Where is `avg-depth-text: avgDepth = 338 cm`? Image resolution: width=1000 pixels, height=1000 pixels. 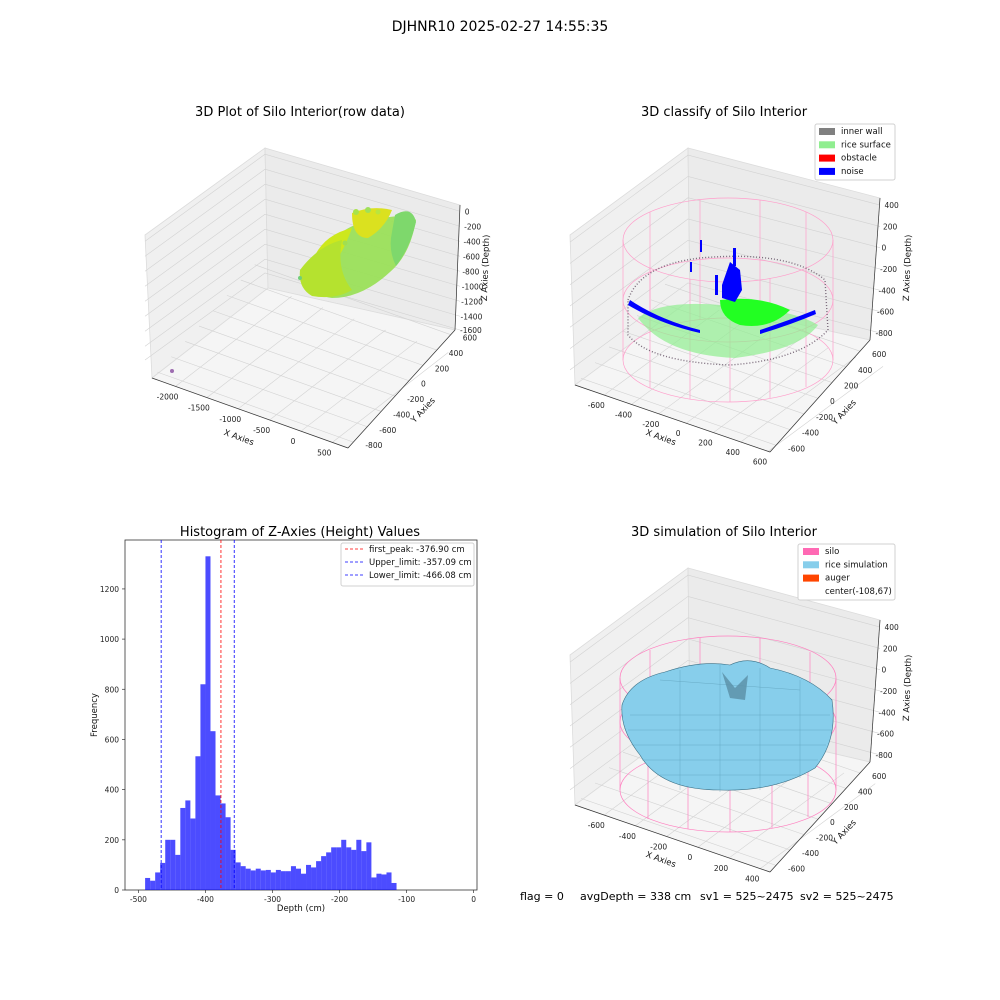
avg-depth-text: avgDepth = 338 cm is located at coordinates (635, 896).